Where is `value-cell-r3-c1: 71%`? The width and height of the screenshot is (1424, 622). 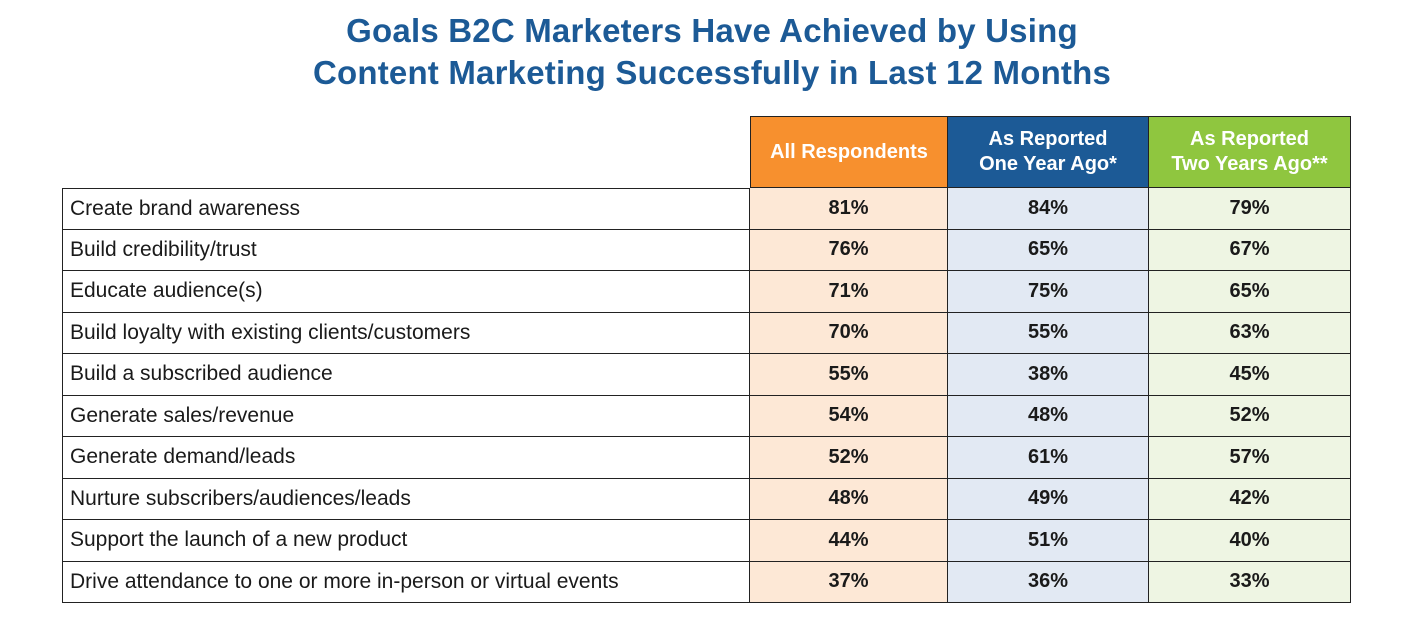
value-cell-r3-c1: 71% is located at coordinates (849, 292).